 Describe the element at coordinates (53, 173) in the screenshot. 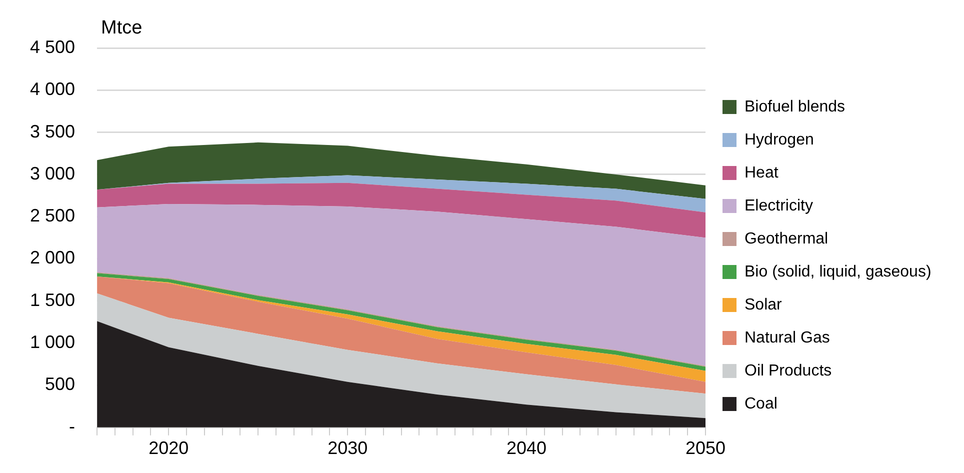

I see `y-tick-label: 3 000` at that location.